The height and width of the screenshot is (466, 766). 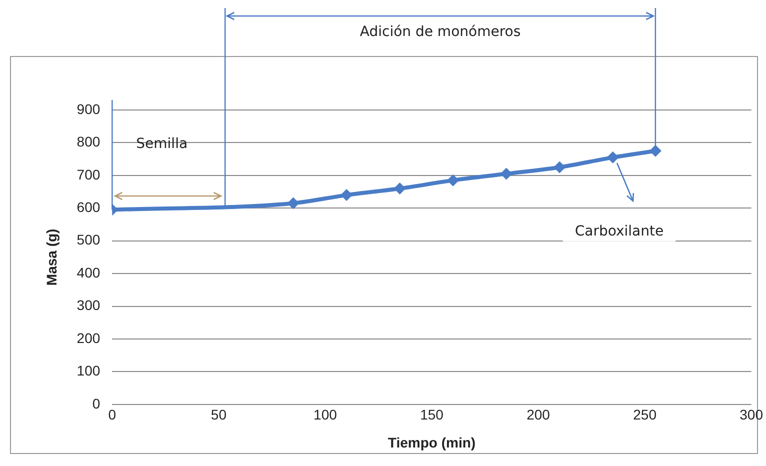 What do you see at coordinates (162, 144) in the screenshot?
I see `annotation: Semilla` at bounding box center [162, 144].